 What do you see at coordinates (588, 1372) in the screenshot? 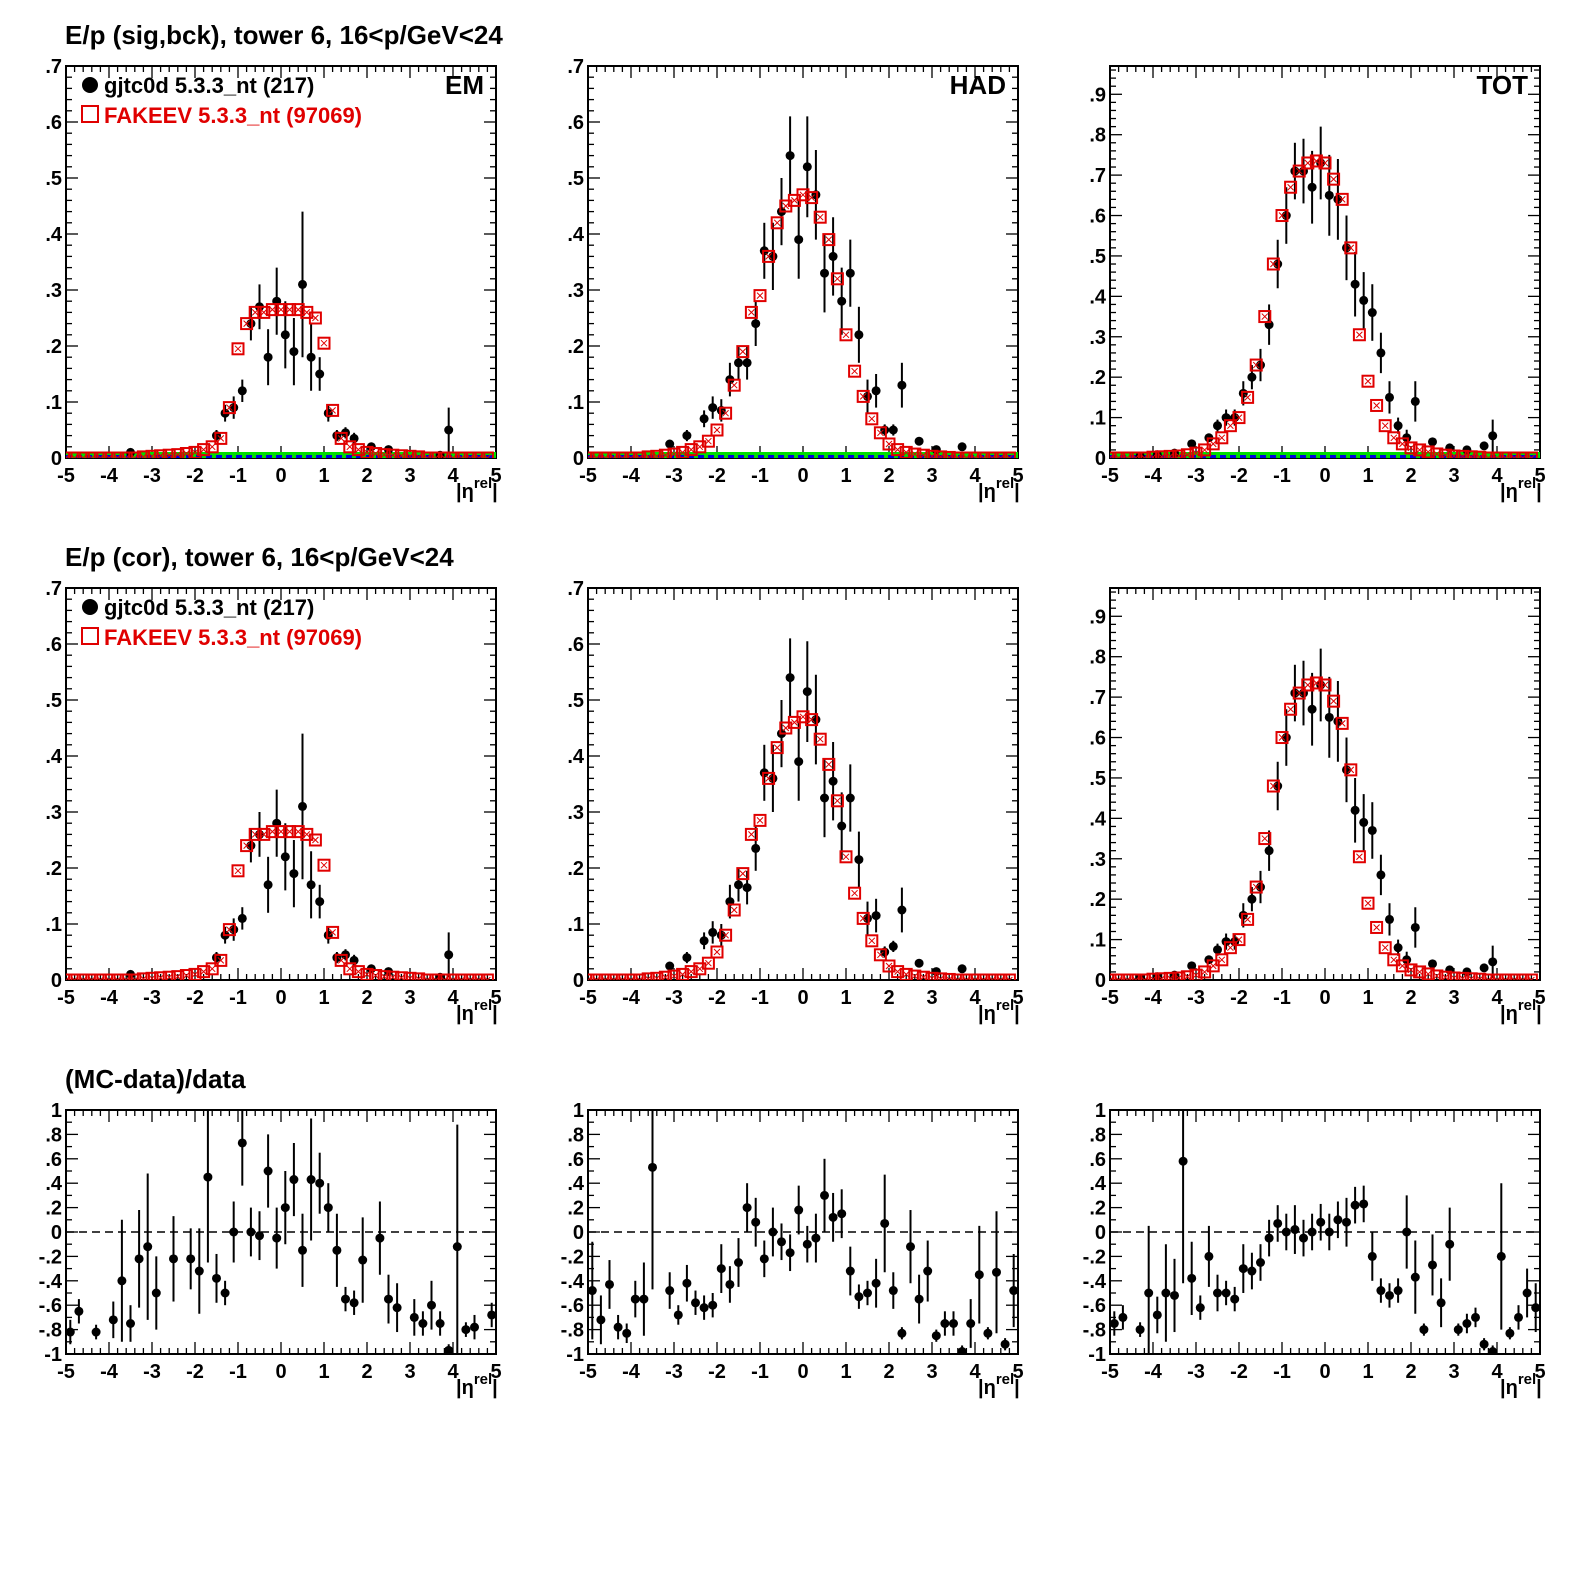
I see `panel-r3_had-xtick-label: -5` at bounding box center [588, 1372].